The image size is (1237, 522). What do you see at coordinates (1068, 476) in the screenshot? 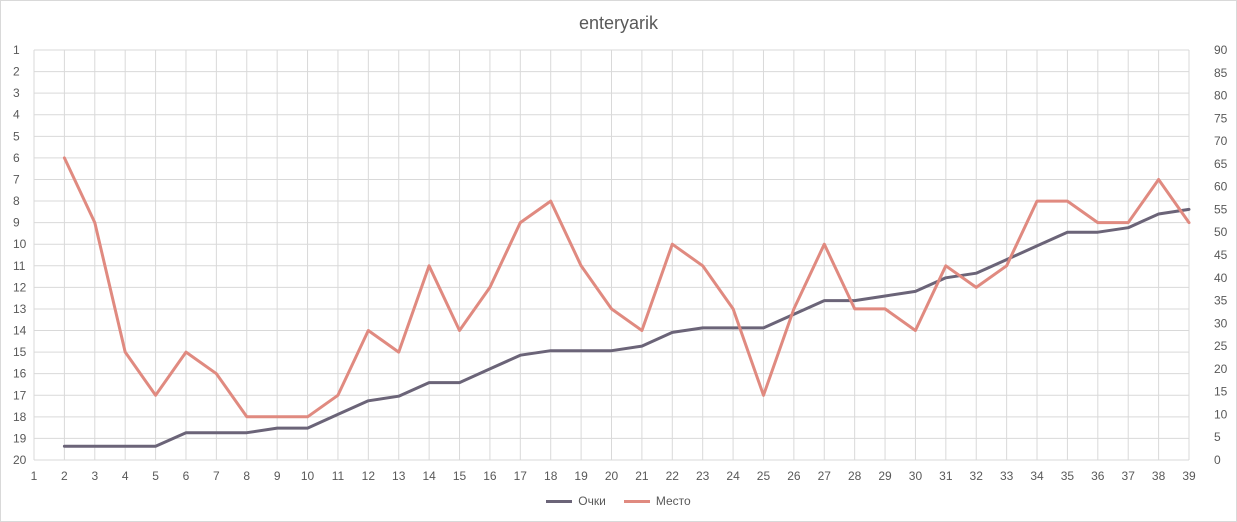
I see `x-tick-label: 35` at bounding box center [1068, 476].